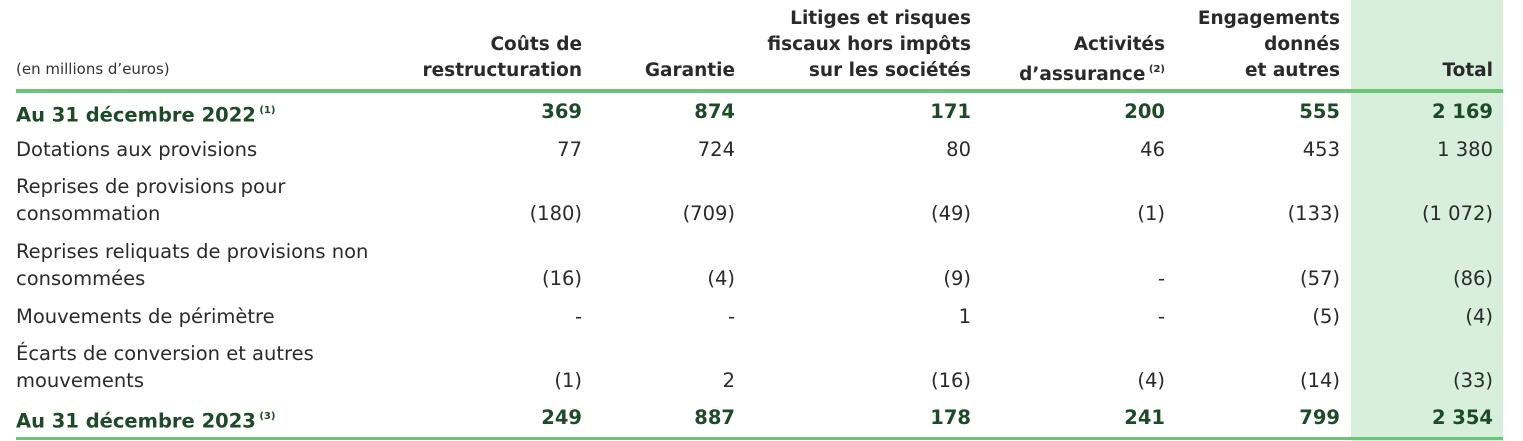  I want to click on column-header-line: sur les sociétés, so click(889, 70).